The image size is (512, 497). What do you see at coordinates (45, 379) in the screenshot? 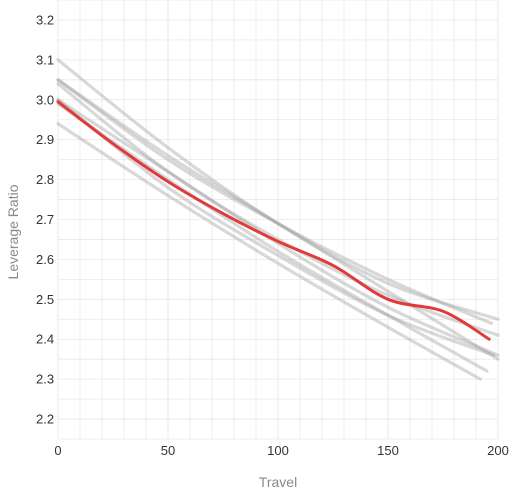
I see `y-tick-label: 2.3` at bounding box center [45, 379].